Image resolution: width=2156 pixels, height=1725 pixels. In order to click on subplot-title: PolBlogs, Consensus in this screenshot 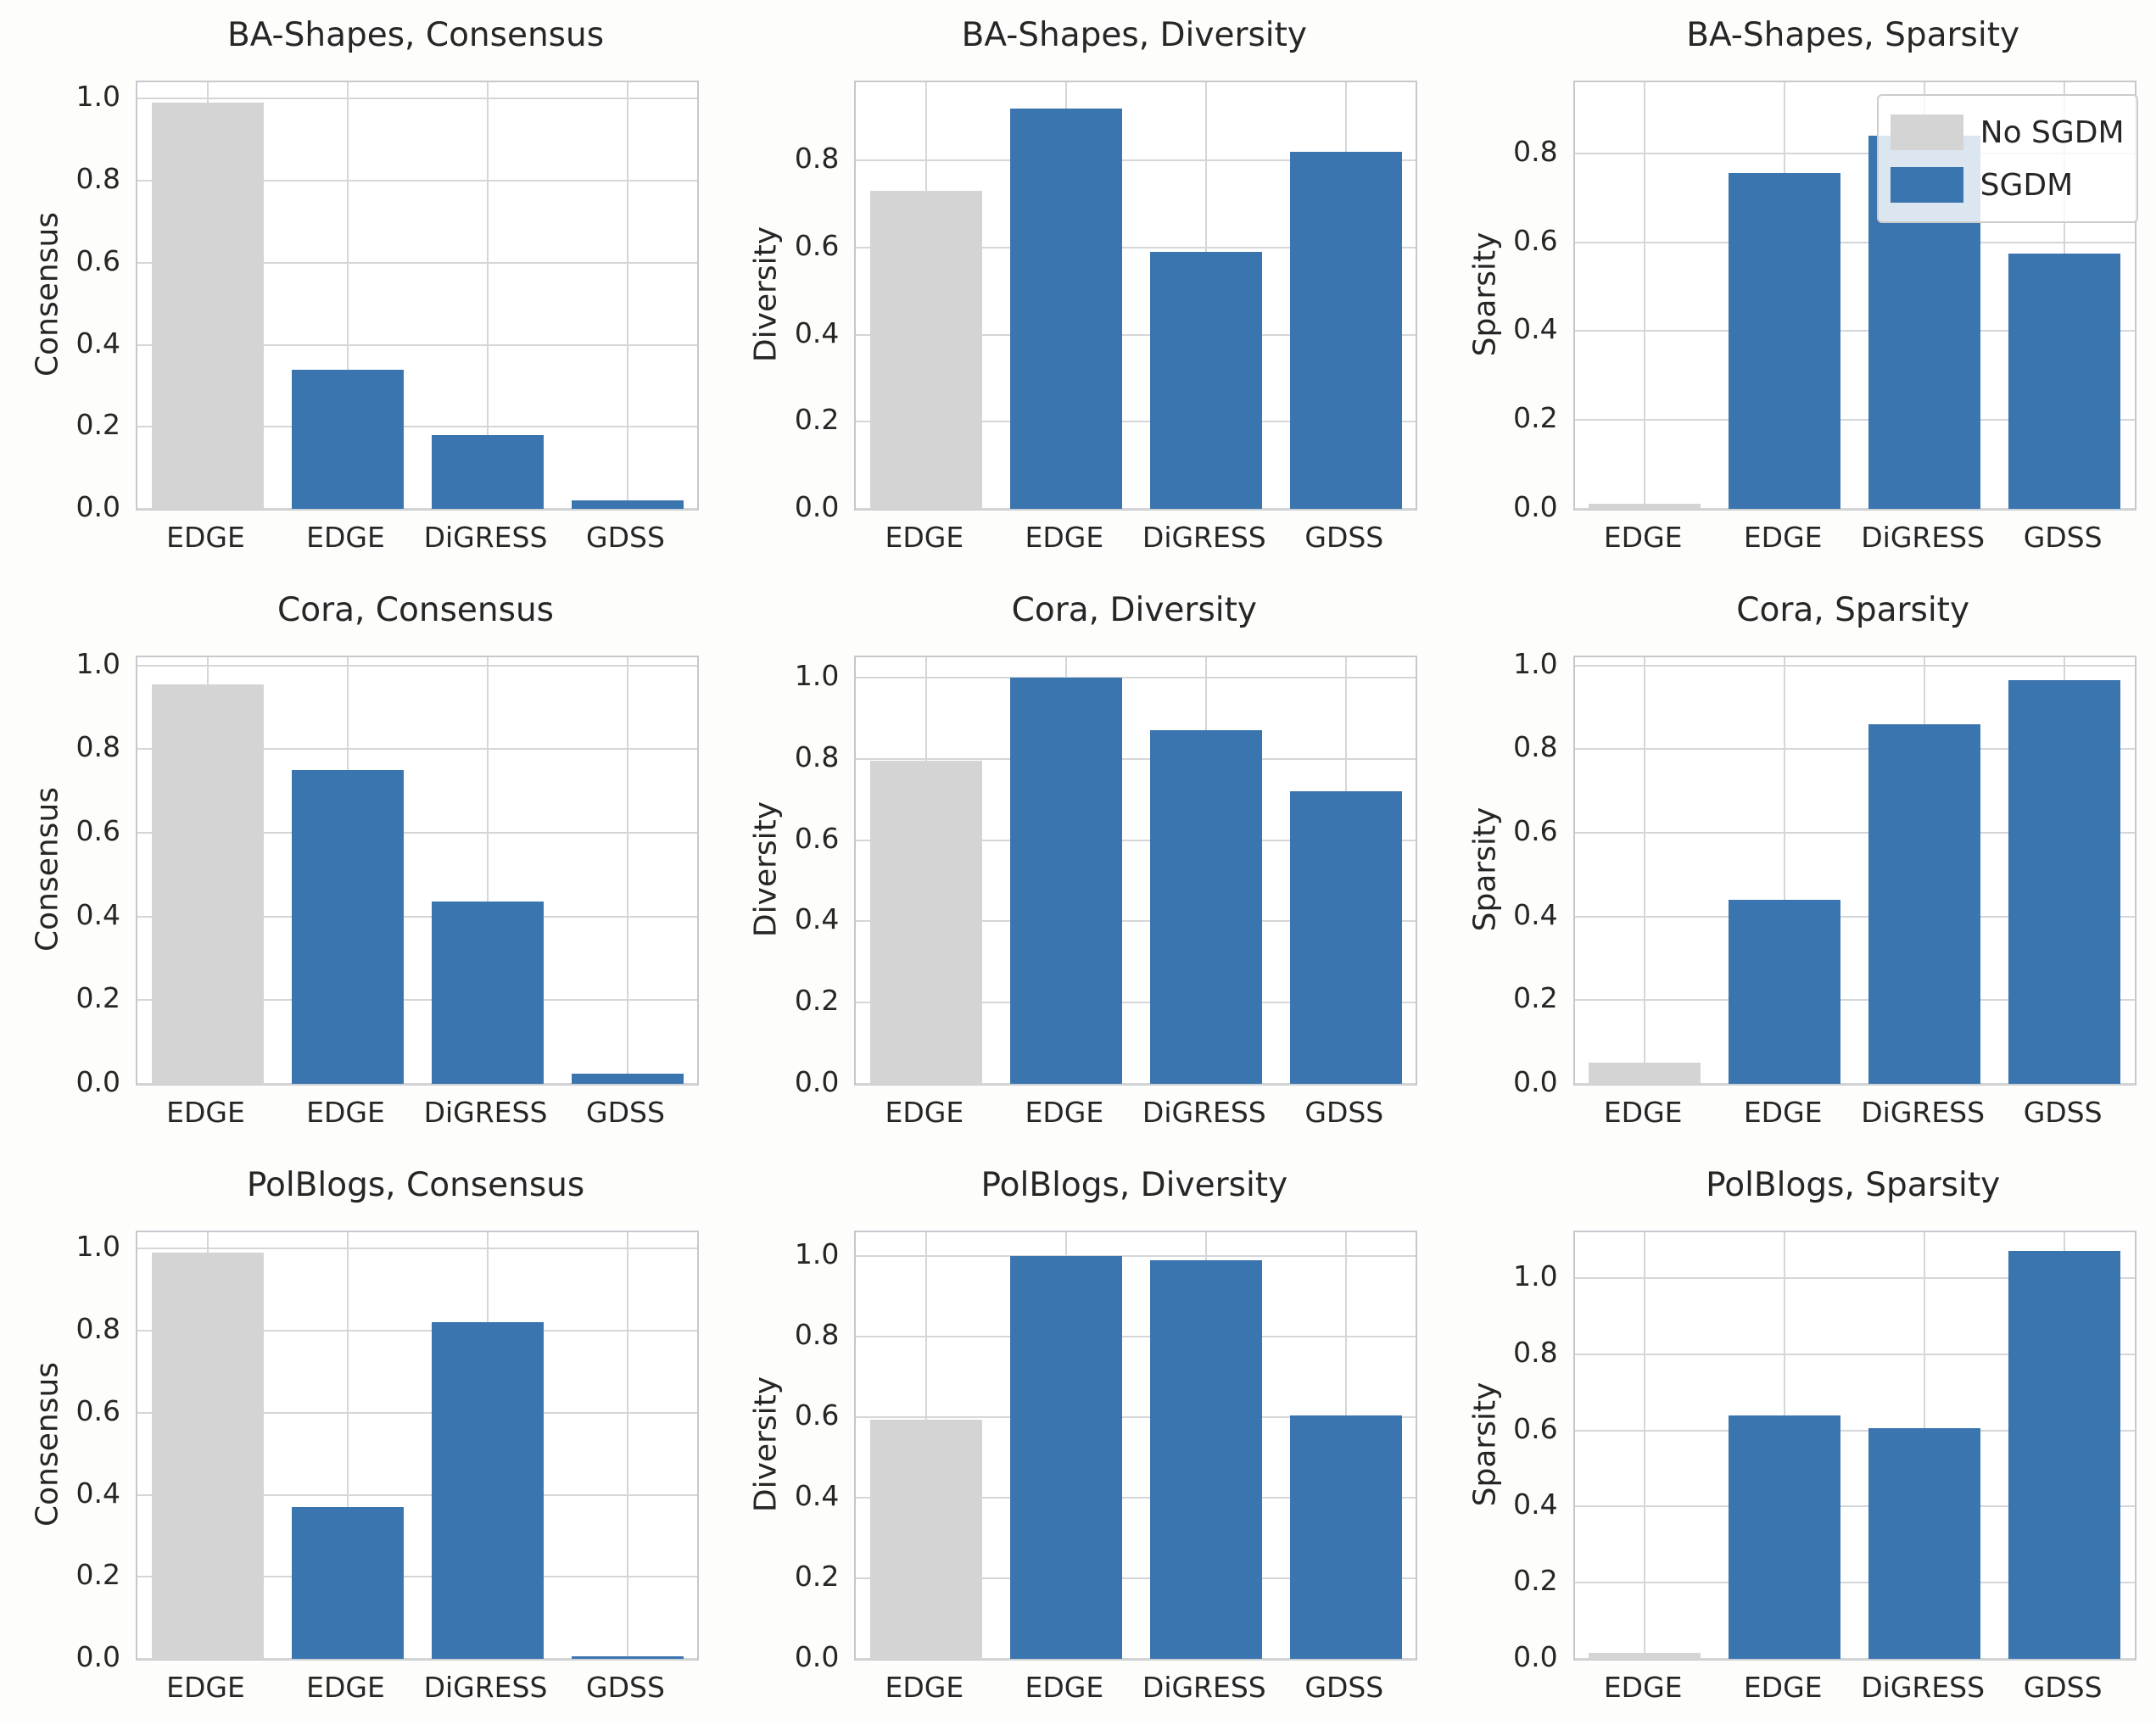, I will do `click(415, 1185)`.